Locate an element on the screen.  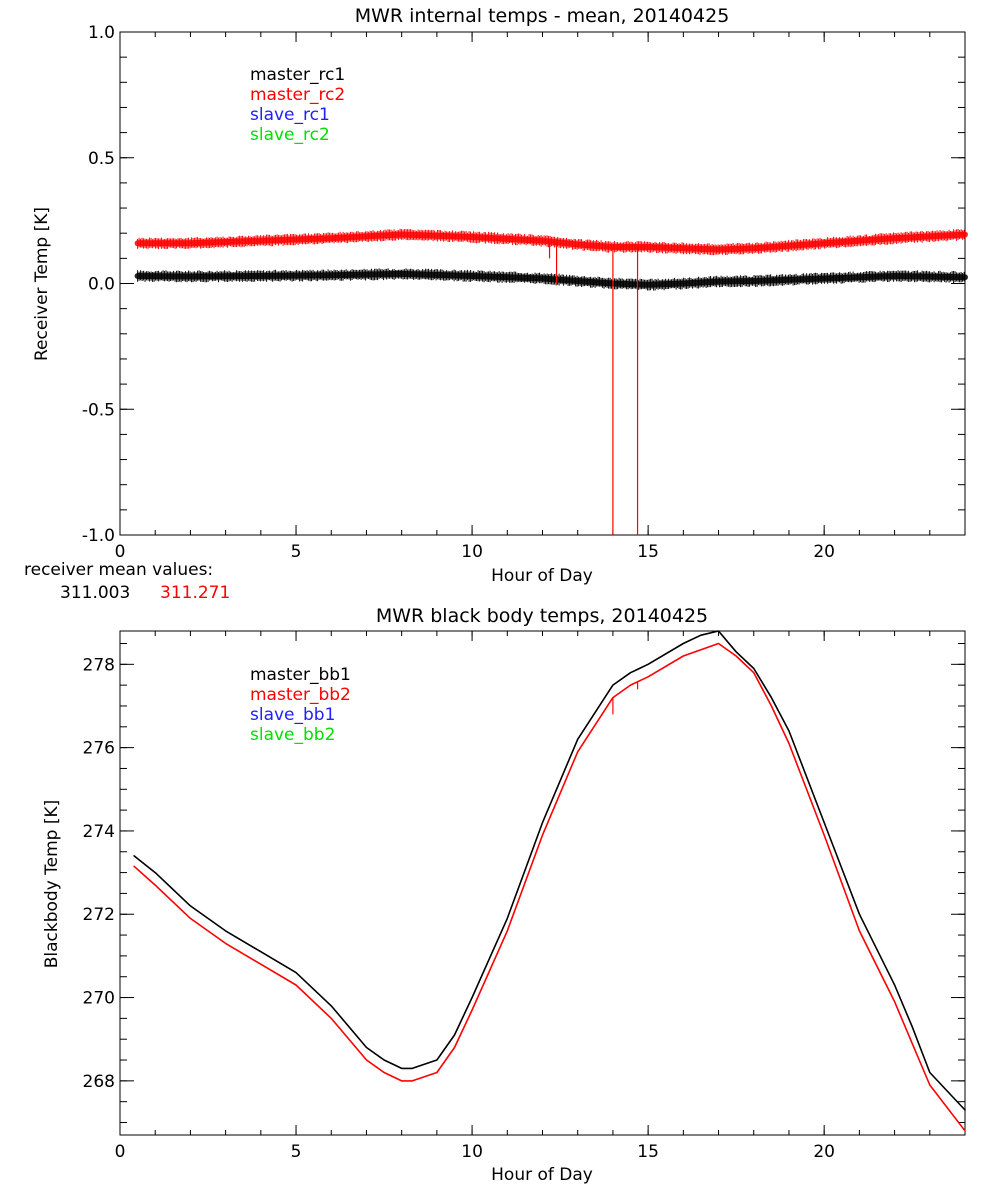
y-tick-label: 1.0 is located at coordinates (101, 33).